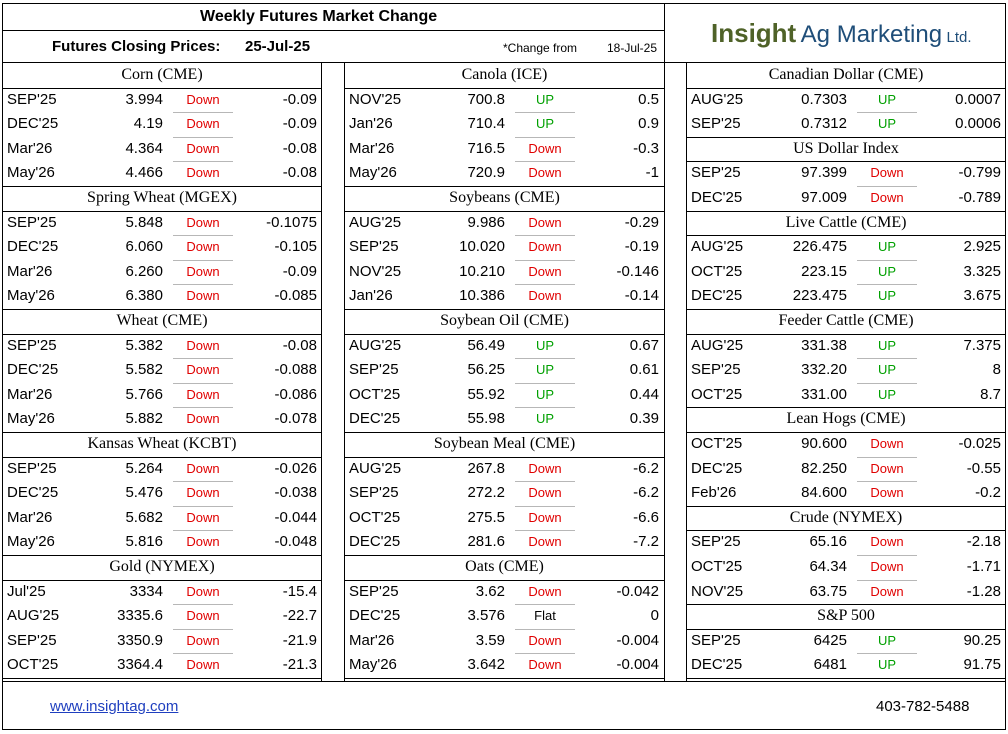 The image size is (1008, 734). What do you see at coordinates (824, 394) in the screenshot?
I see `closing-price: 331.00` at bounding box center [824, 394].